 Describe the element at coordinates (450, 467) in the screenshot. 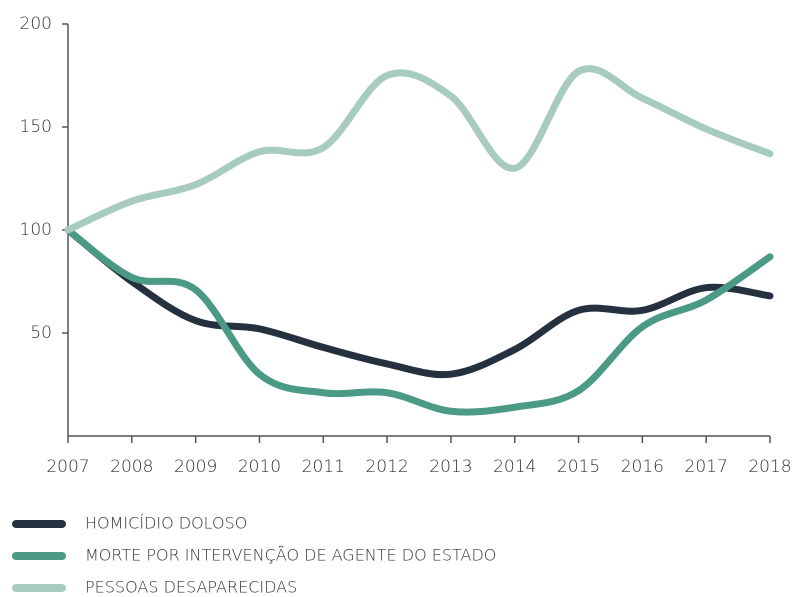

I see `x-tick-label: 2013` at that location.